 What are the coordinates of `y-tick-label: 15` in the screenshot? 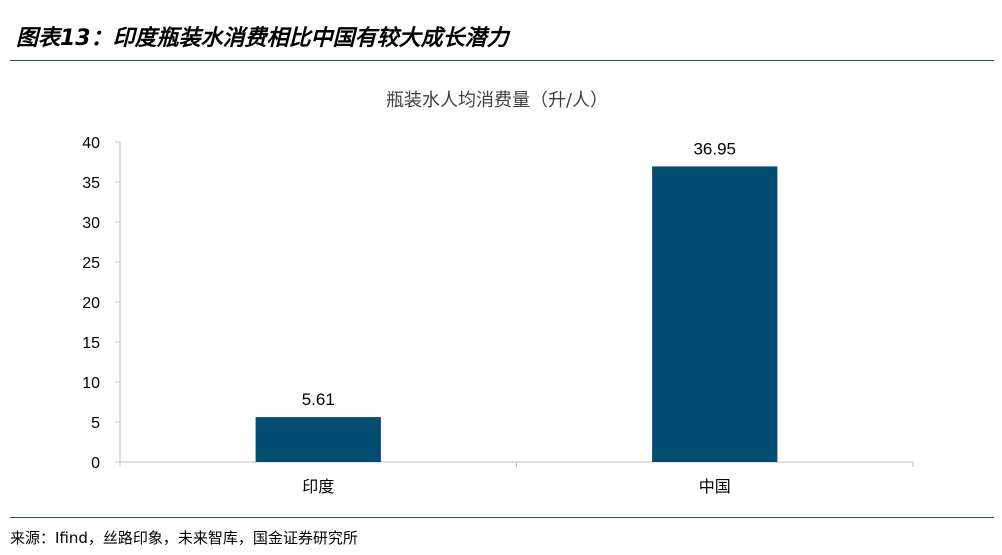 It's located at (91, 343).